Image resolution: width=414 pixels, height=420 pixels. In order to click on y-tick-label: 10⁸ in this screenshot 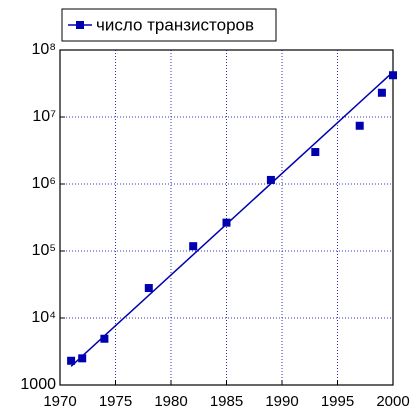, I will do `click(43, 49)`.